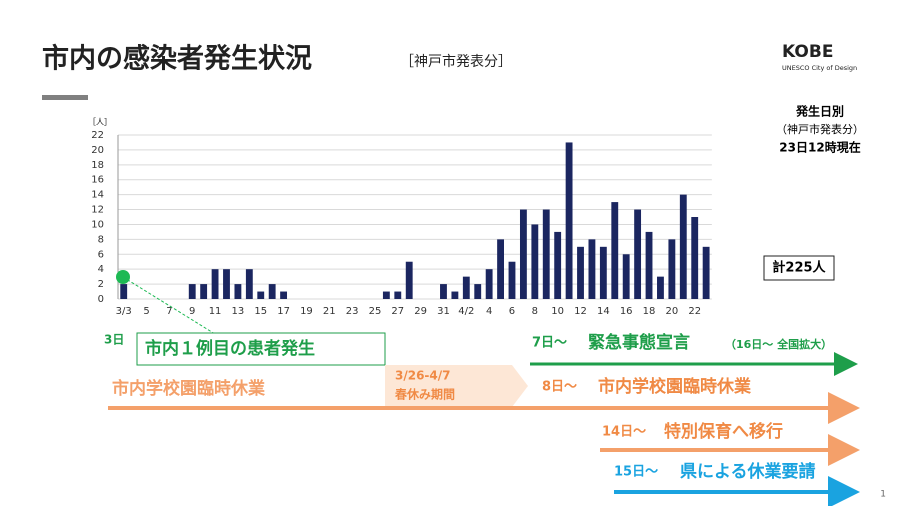 Image resolution: width=900 pixels, height=506 pixels. I want to click on x-tick-label: 20, so click(672, 311).